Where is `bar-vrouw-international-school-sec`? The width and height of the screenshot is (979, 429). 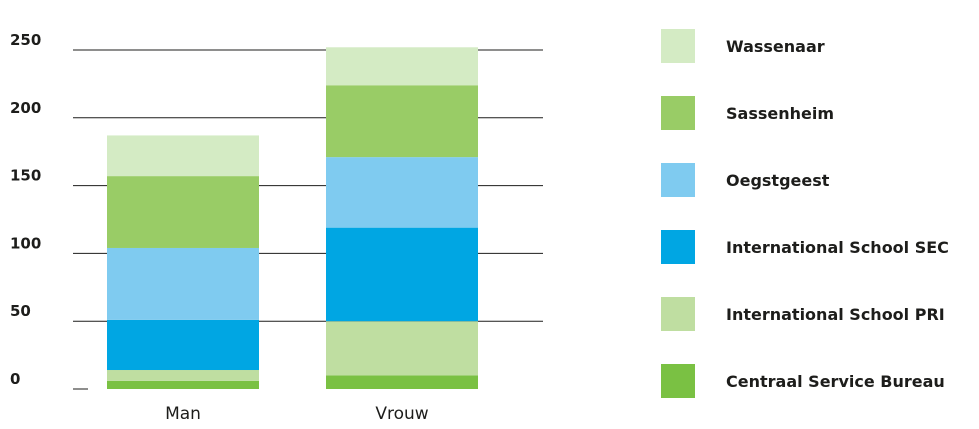
bar-vrouw-international-school-sec is located at coordinates (402, 274).